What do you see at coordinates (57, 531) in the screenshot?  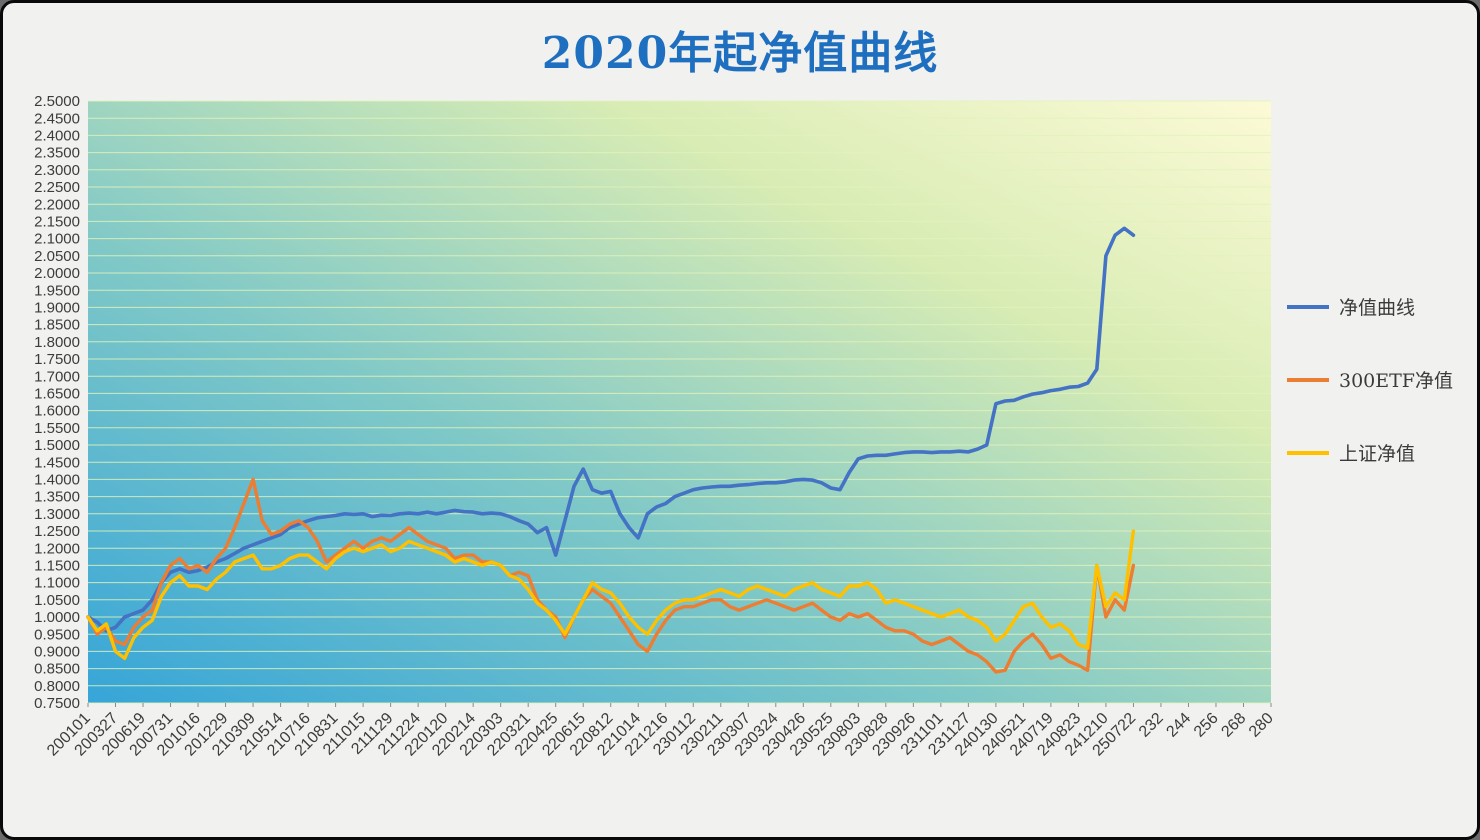 I see `svg-text: 1.2500` at bounding box center [57, 531].